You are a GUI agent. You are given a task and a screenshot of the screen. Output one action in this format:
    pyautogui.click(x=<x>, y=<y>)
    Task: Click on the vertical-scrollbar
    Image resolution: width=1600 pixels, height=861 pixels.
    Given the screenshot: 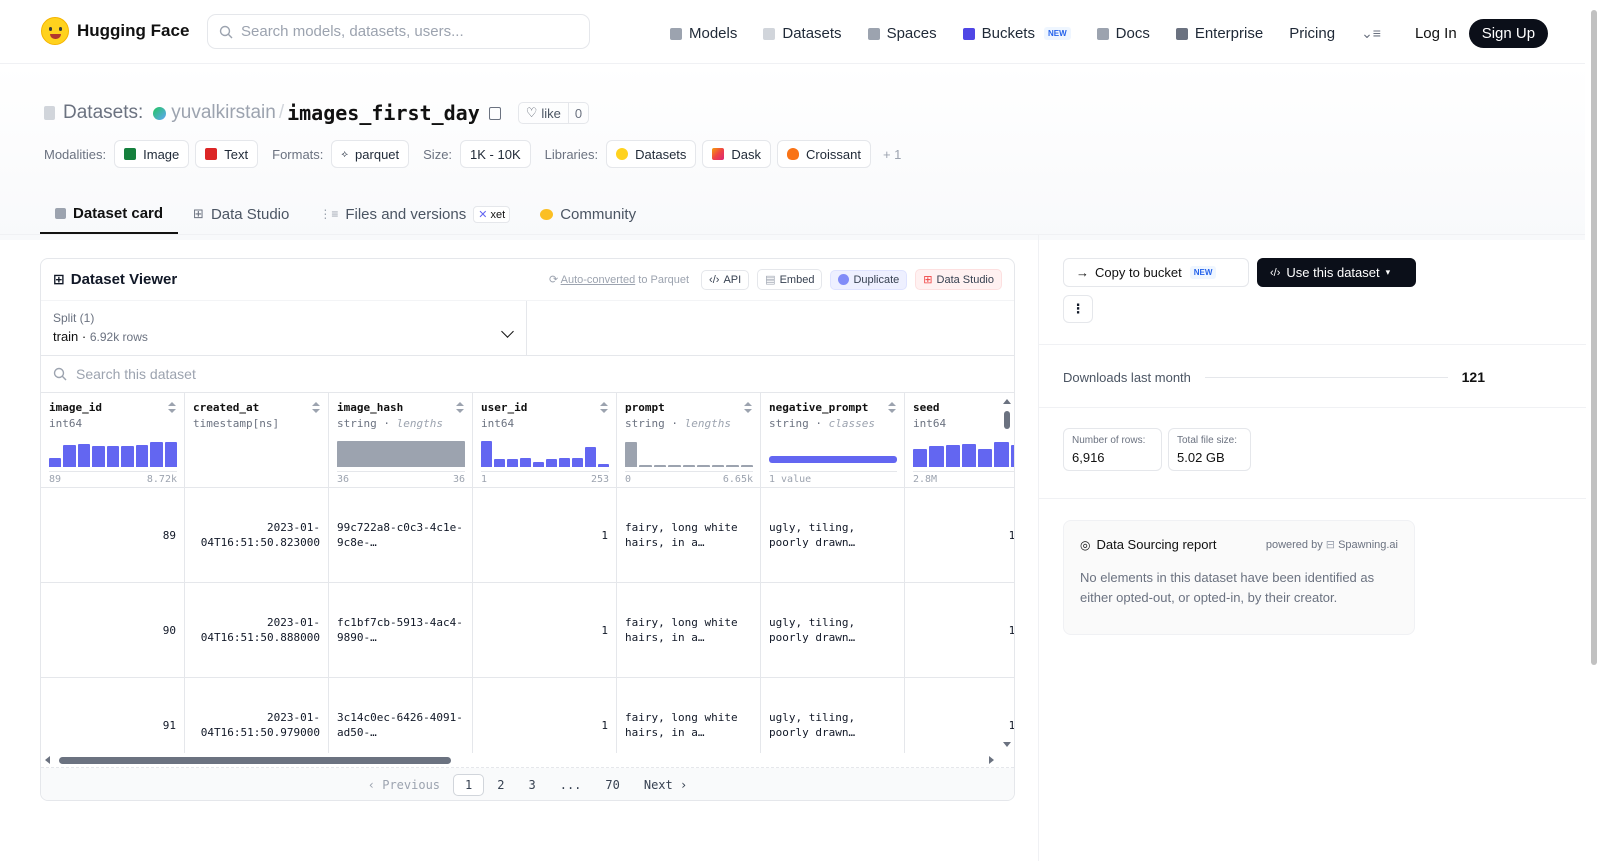 What is the action you would take?
    pyautogui.click(x=1007, y=573)
    